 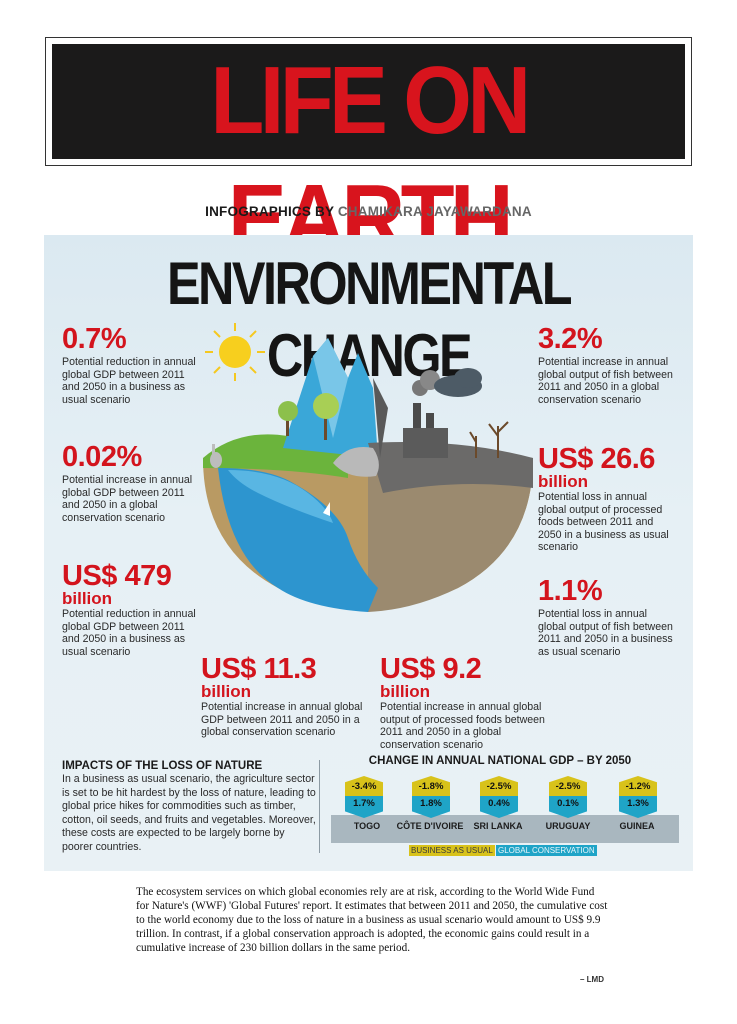 What do you see at coordinates (117, 576) in the screenshot?
I see `stat-value: US$ 479` at bounding box center [117, 576].